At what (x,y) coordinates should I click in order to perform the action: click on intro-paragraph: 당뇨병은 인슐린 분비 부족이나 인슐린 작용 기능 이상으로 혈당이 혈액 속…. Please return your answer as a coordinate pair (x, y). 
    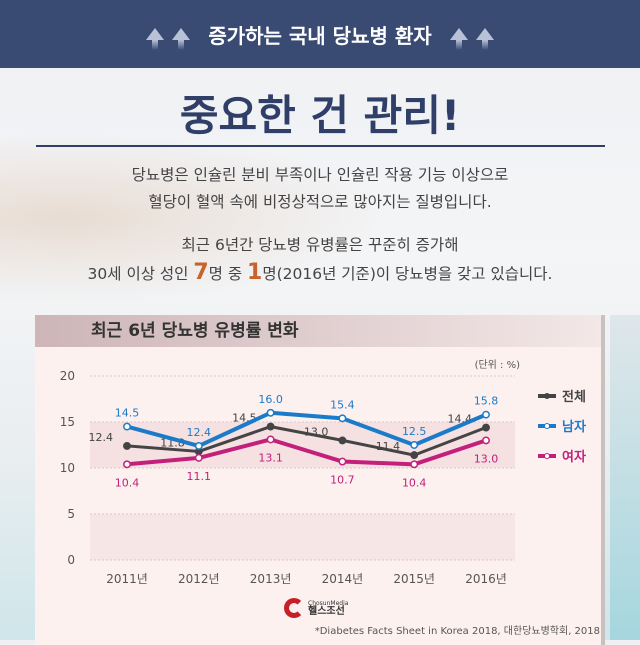
    Looking at the image, I should click on (320, 189).